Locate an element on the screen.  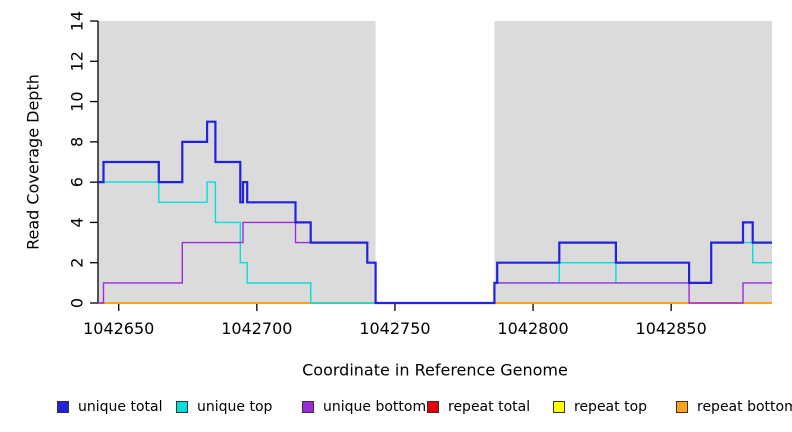
legend-item-repeat-top: repeat top is located at coordinates (600, 407).